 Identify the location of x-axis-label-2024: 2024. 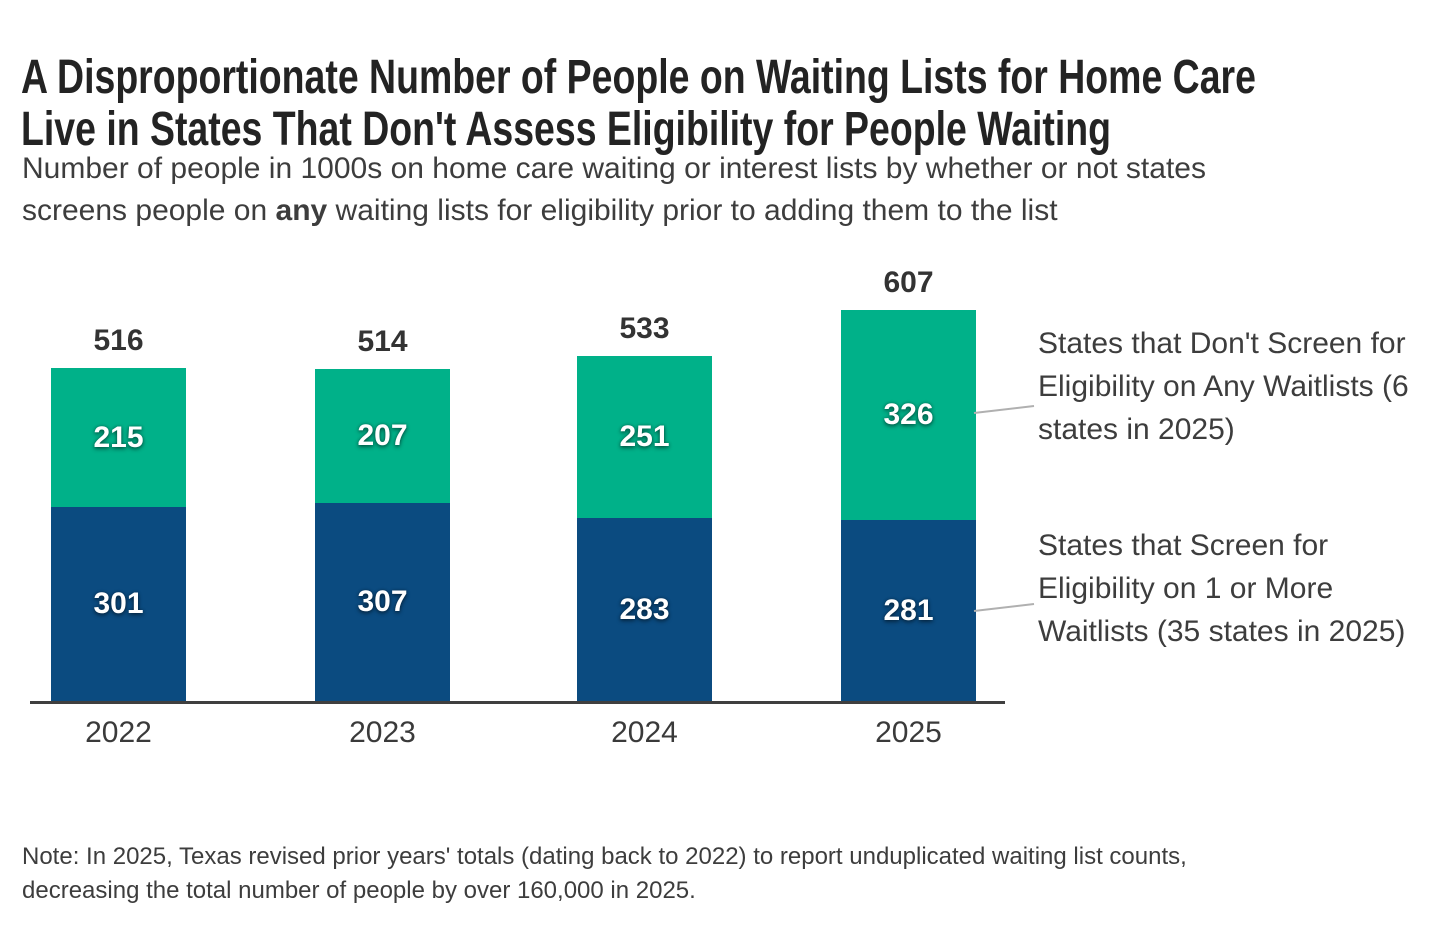
(644, 732).